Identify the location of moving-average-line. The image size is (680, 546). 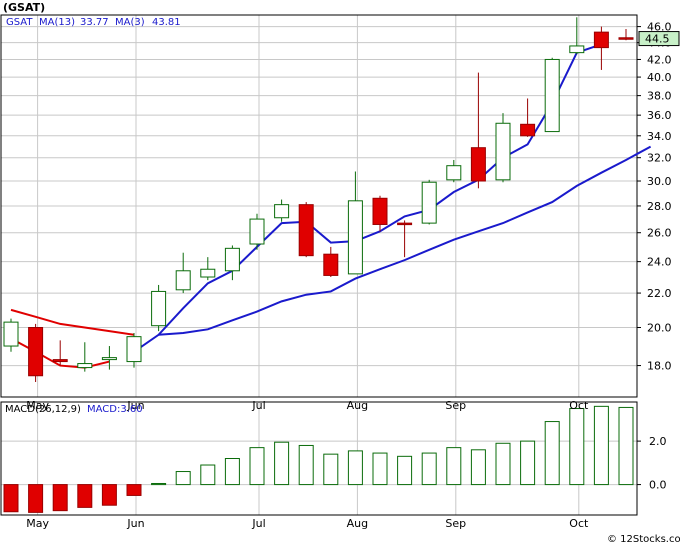
(72, 322).